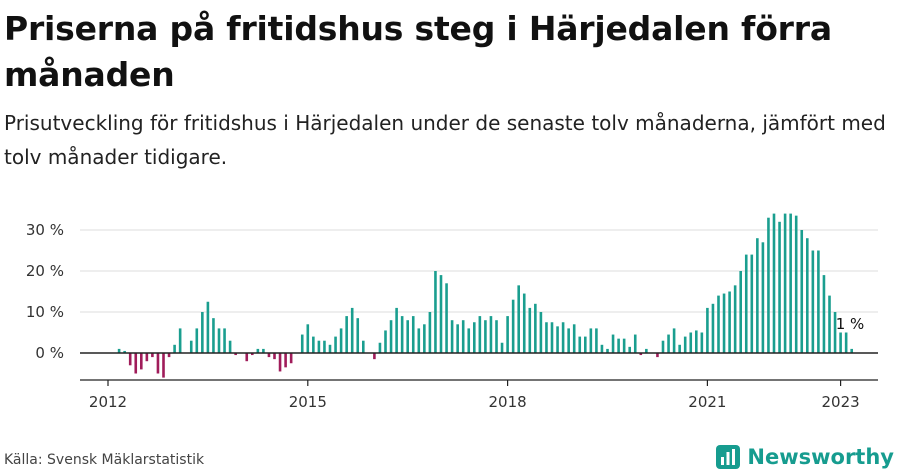 The width and height of the screenshot is (900, 474). I want to click on y-tick-label: 20 %, so click(45, 271).